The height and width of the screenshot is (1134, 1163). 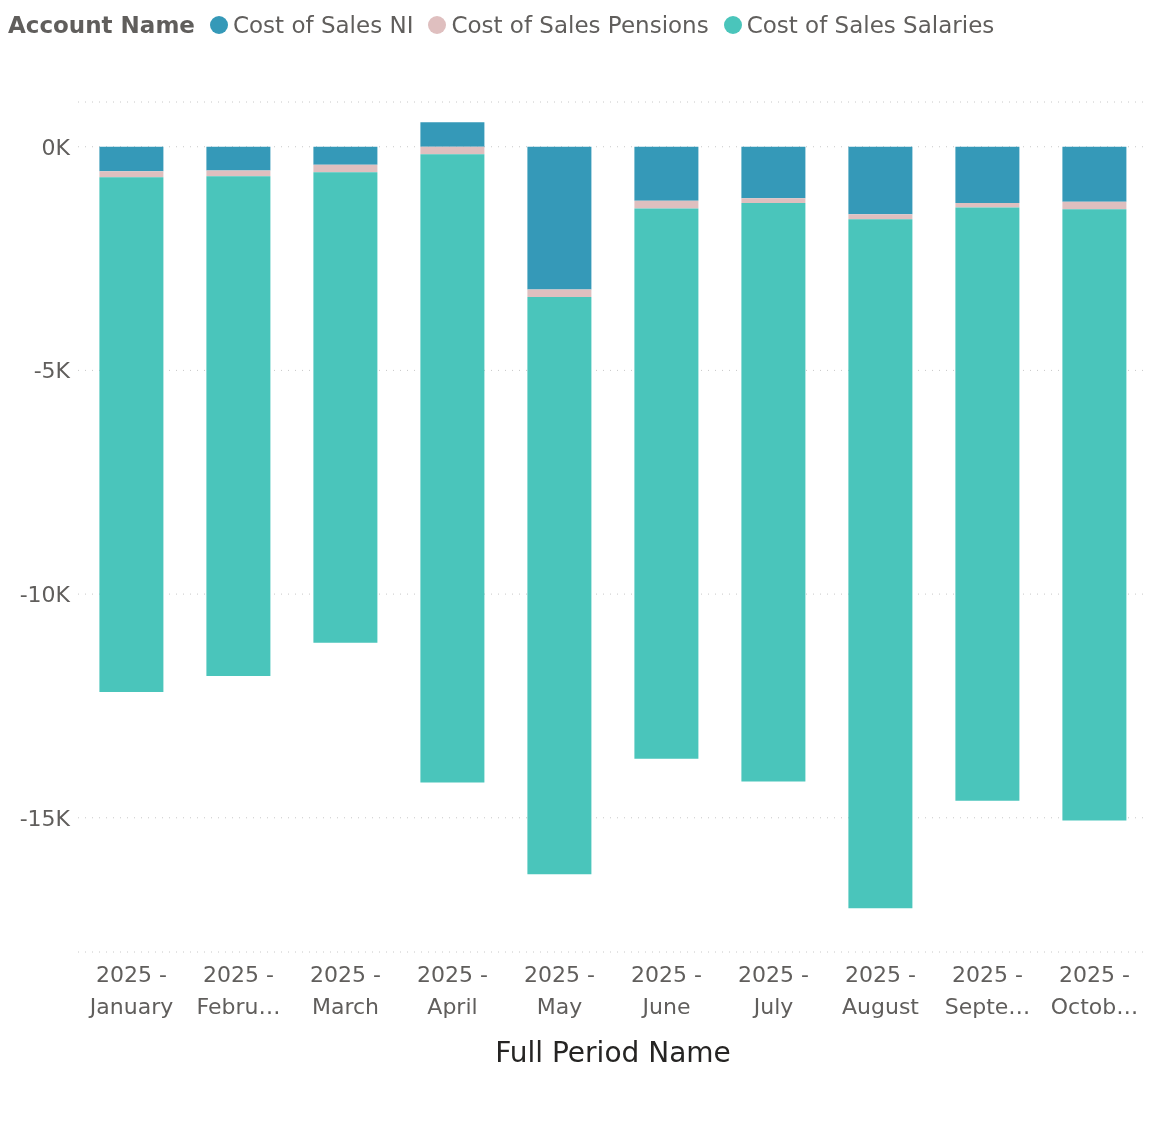 What do you see at coordinates (870, 25) in the screenshot?
I see `legend-label: Cost of Sales Salaries` at bounding box center [870, 25].